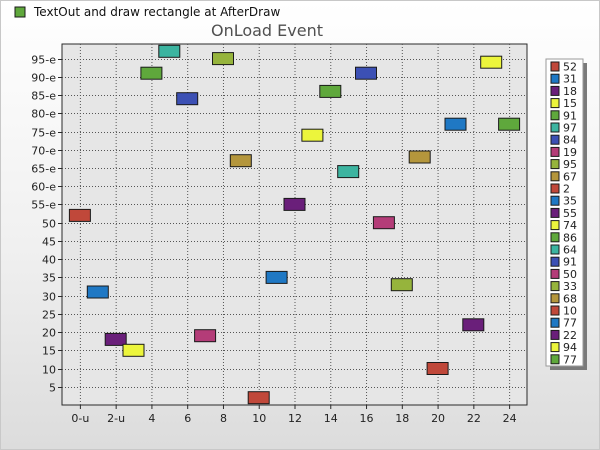  What do you see at coordinates (43, 205) in the screenshot?
I see `y-tick-label: 55-e` at bounding box center [43, 205].